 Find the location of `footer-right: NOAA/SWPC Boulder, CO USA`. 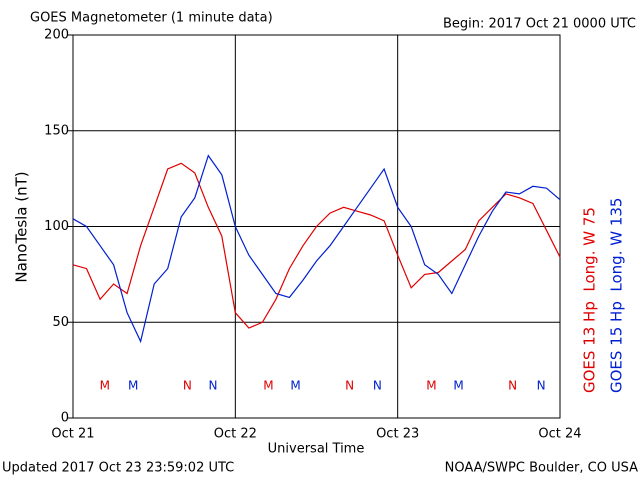

footer-right: NOAA/SWPC Boulder, CO USA is located at coordinates (541, 468).